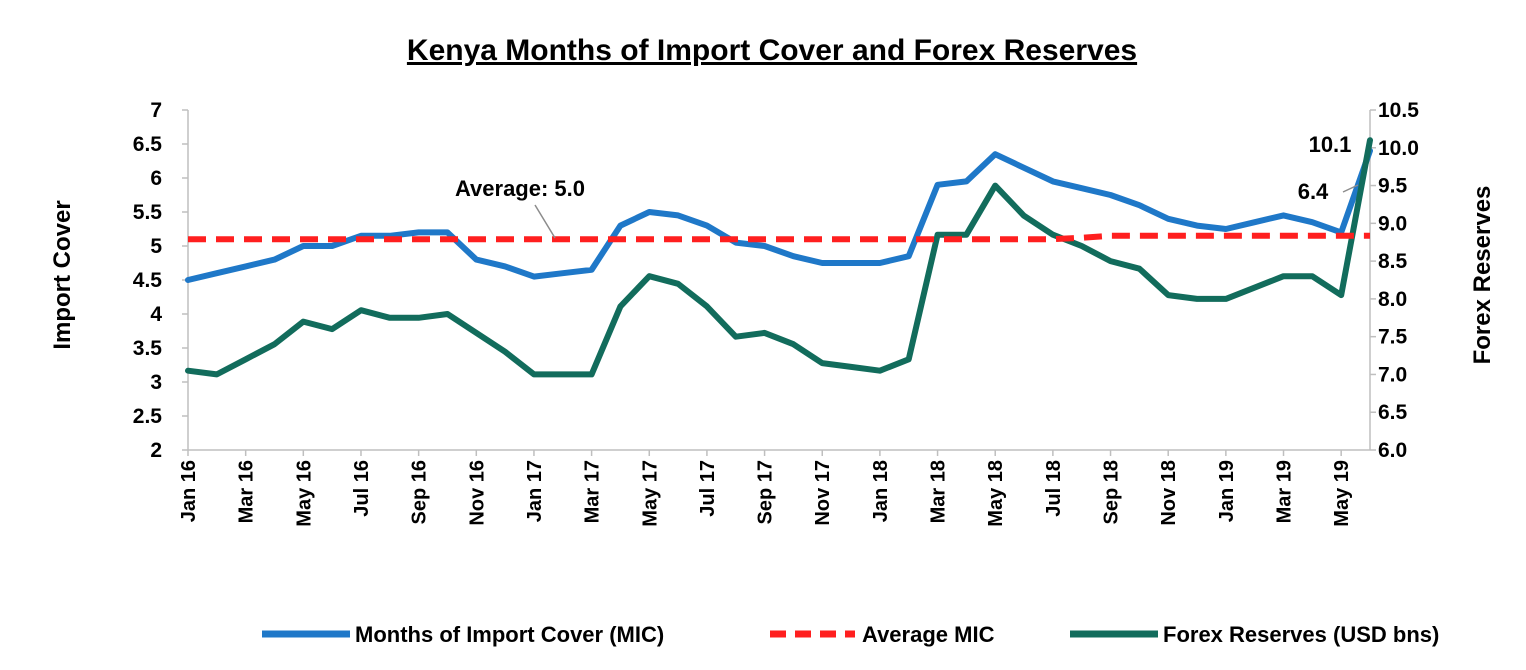 The width and height of the screenshot is (1526, 670). What do you see at coordinates (1393, 261) in the screenshot?
I see `right-tick-label: 8.5` at bounding box center [1393, 261].